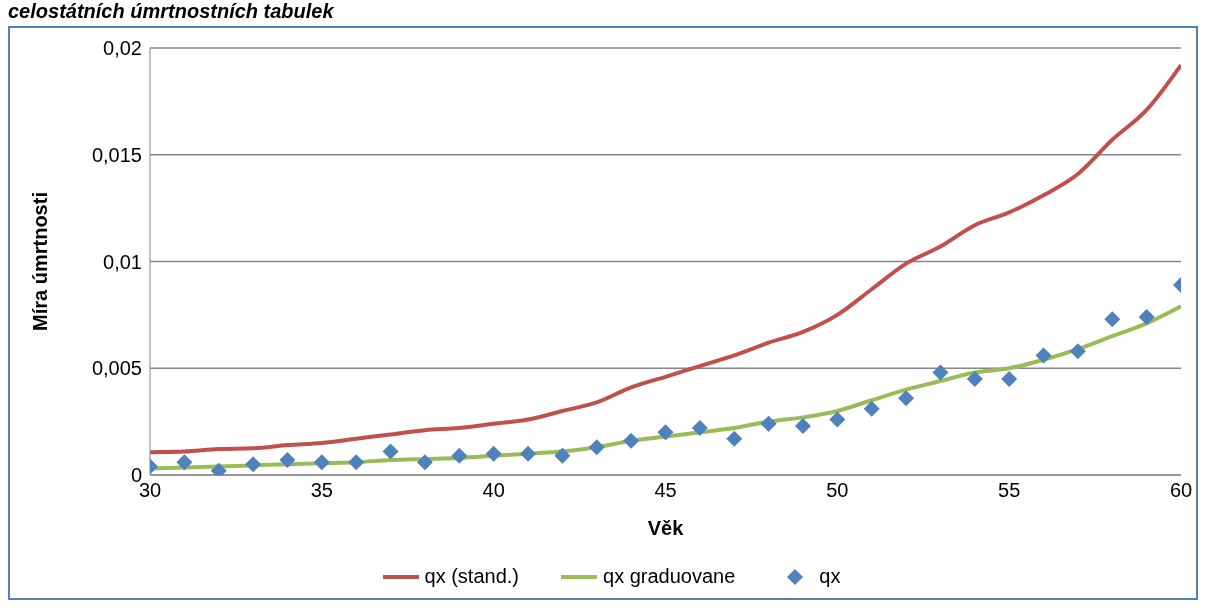 The width and height of the screenshot is (1206, 608). I want to click on x-tick-label: 55, so click(1009, 490).